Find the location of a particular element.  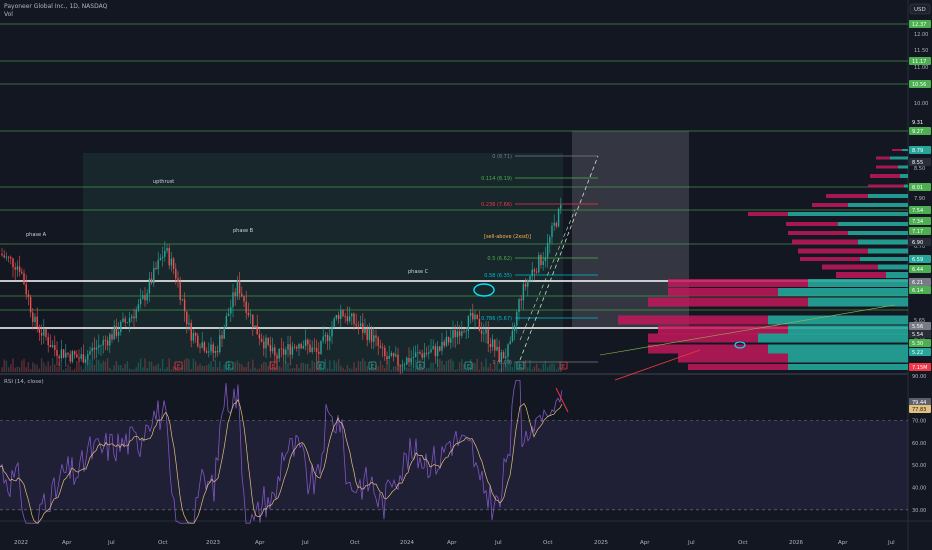

time-axis-label: 2025 is located at coordinates (601, 543).